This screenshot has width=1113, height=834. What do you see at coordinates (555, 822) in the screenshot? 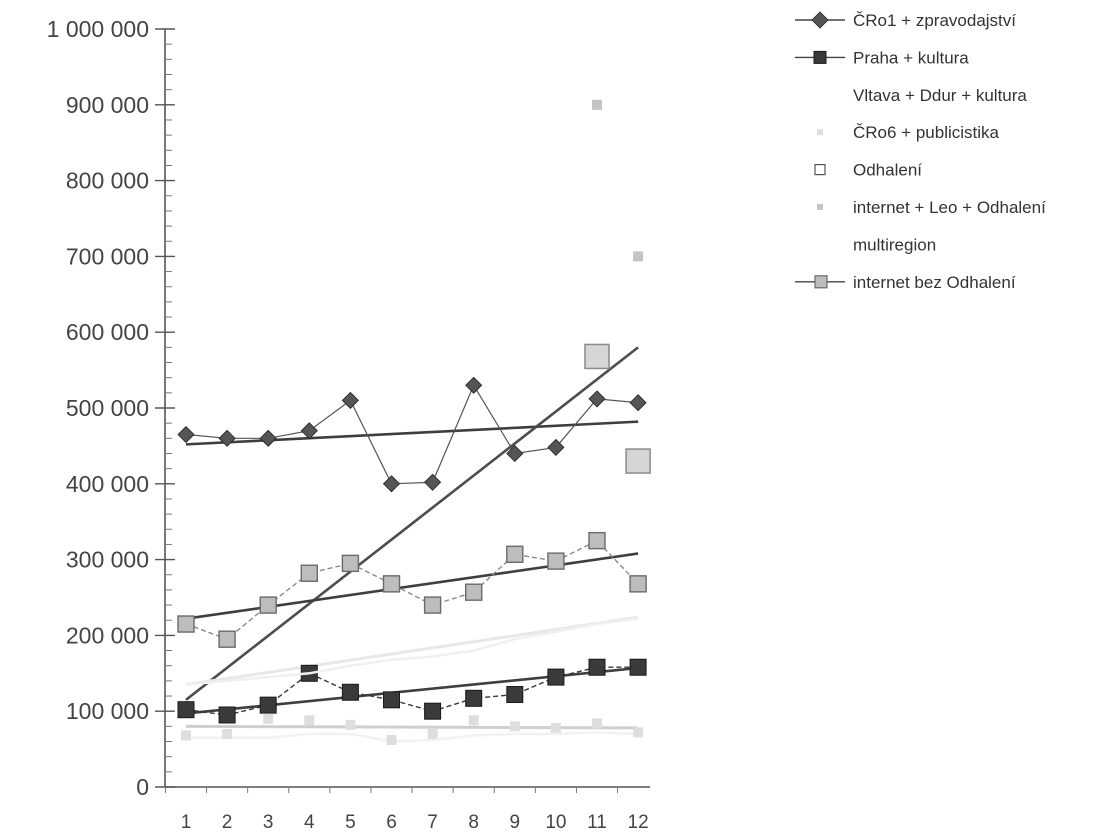
I see `x-tick-label: 10` at bounding box center [555, 822].